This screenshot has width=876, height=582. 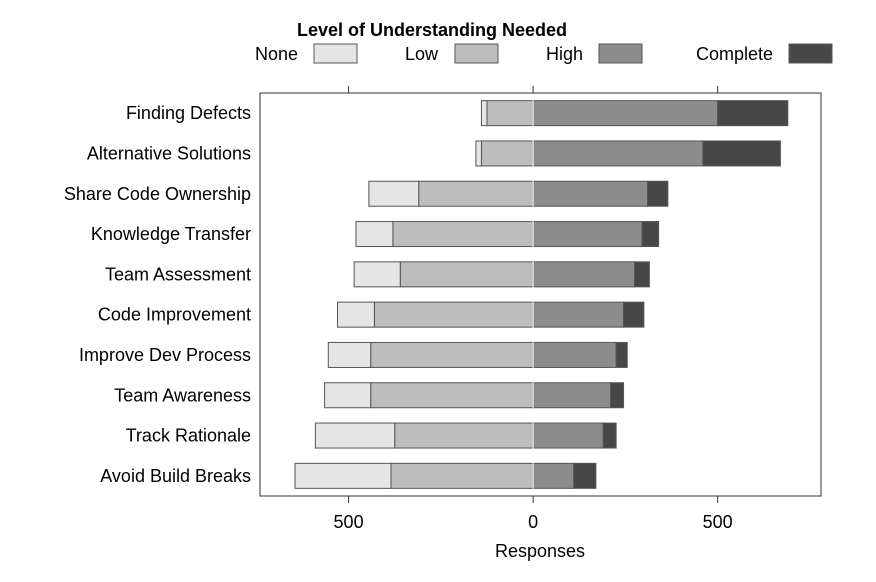 I want to click on bar-team-assessment-complete, so click(x=642, y=274).